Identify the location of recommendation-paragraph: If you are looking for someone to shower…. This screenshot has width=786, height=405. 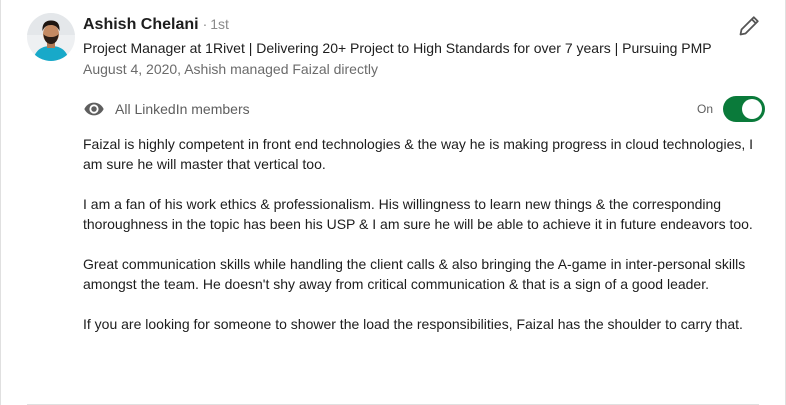
(413, 324).